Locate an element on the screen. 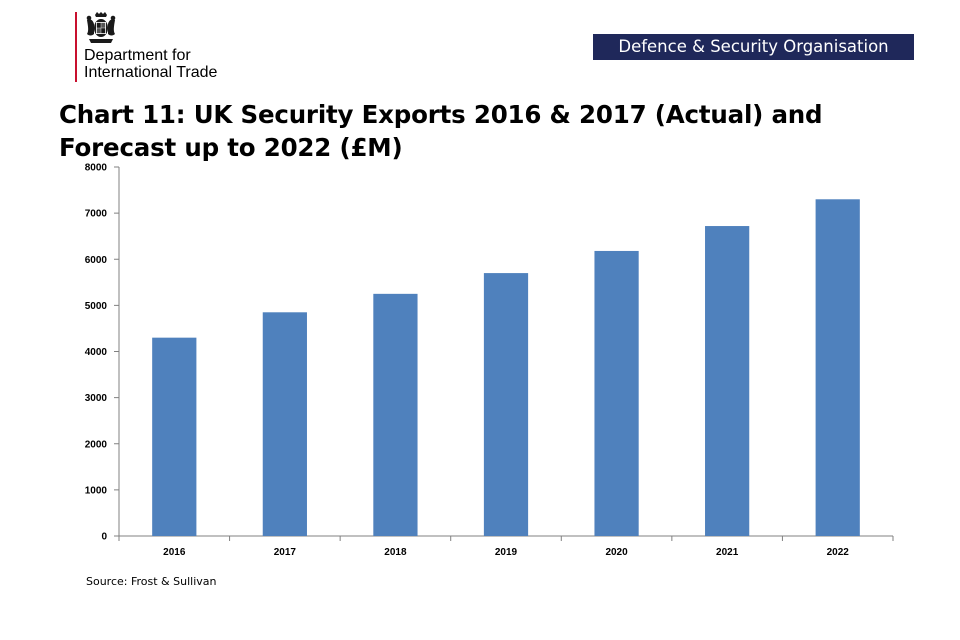 This screenshot has width=960, height=640. x-tick-label: 2016 is located at coordinates (174, 552).